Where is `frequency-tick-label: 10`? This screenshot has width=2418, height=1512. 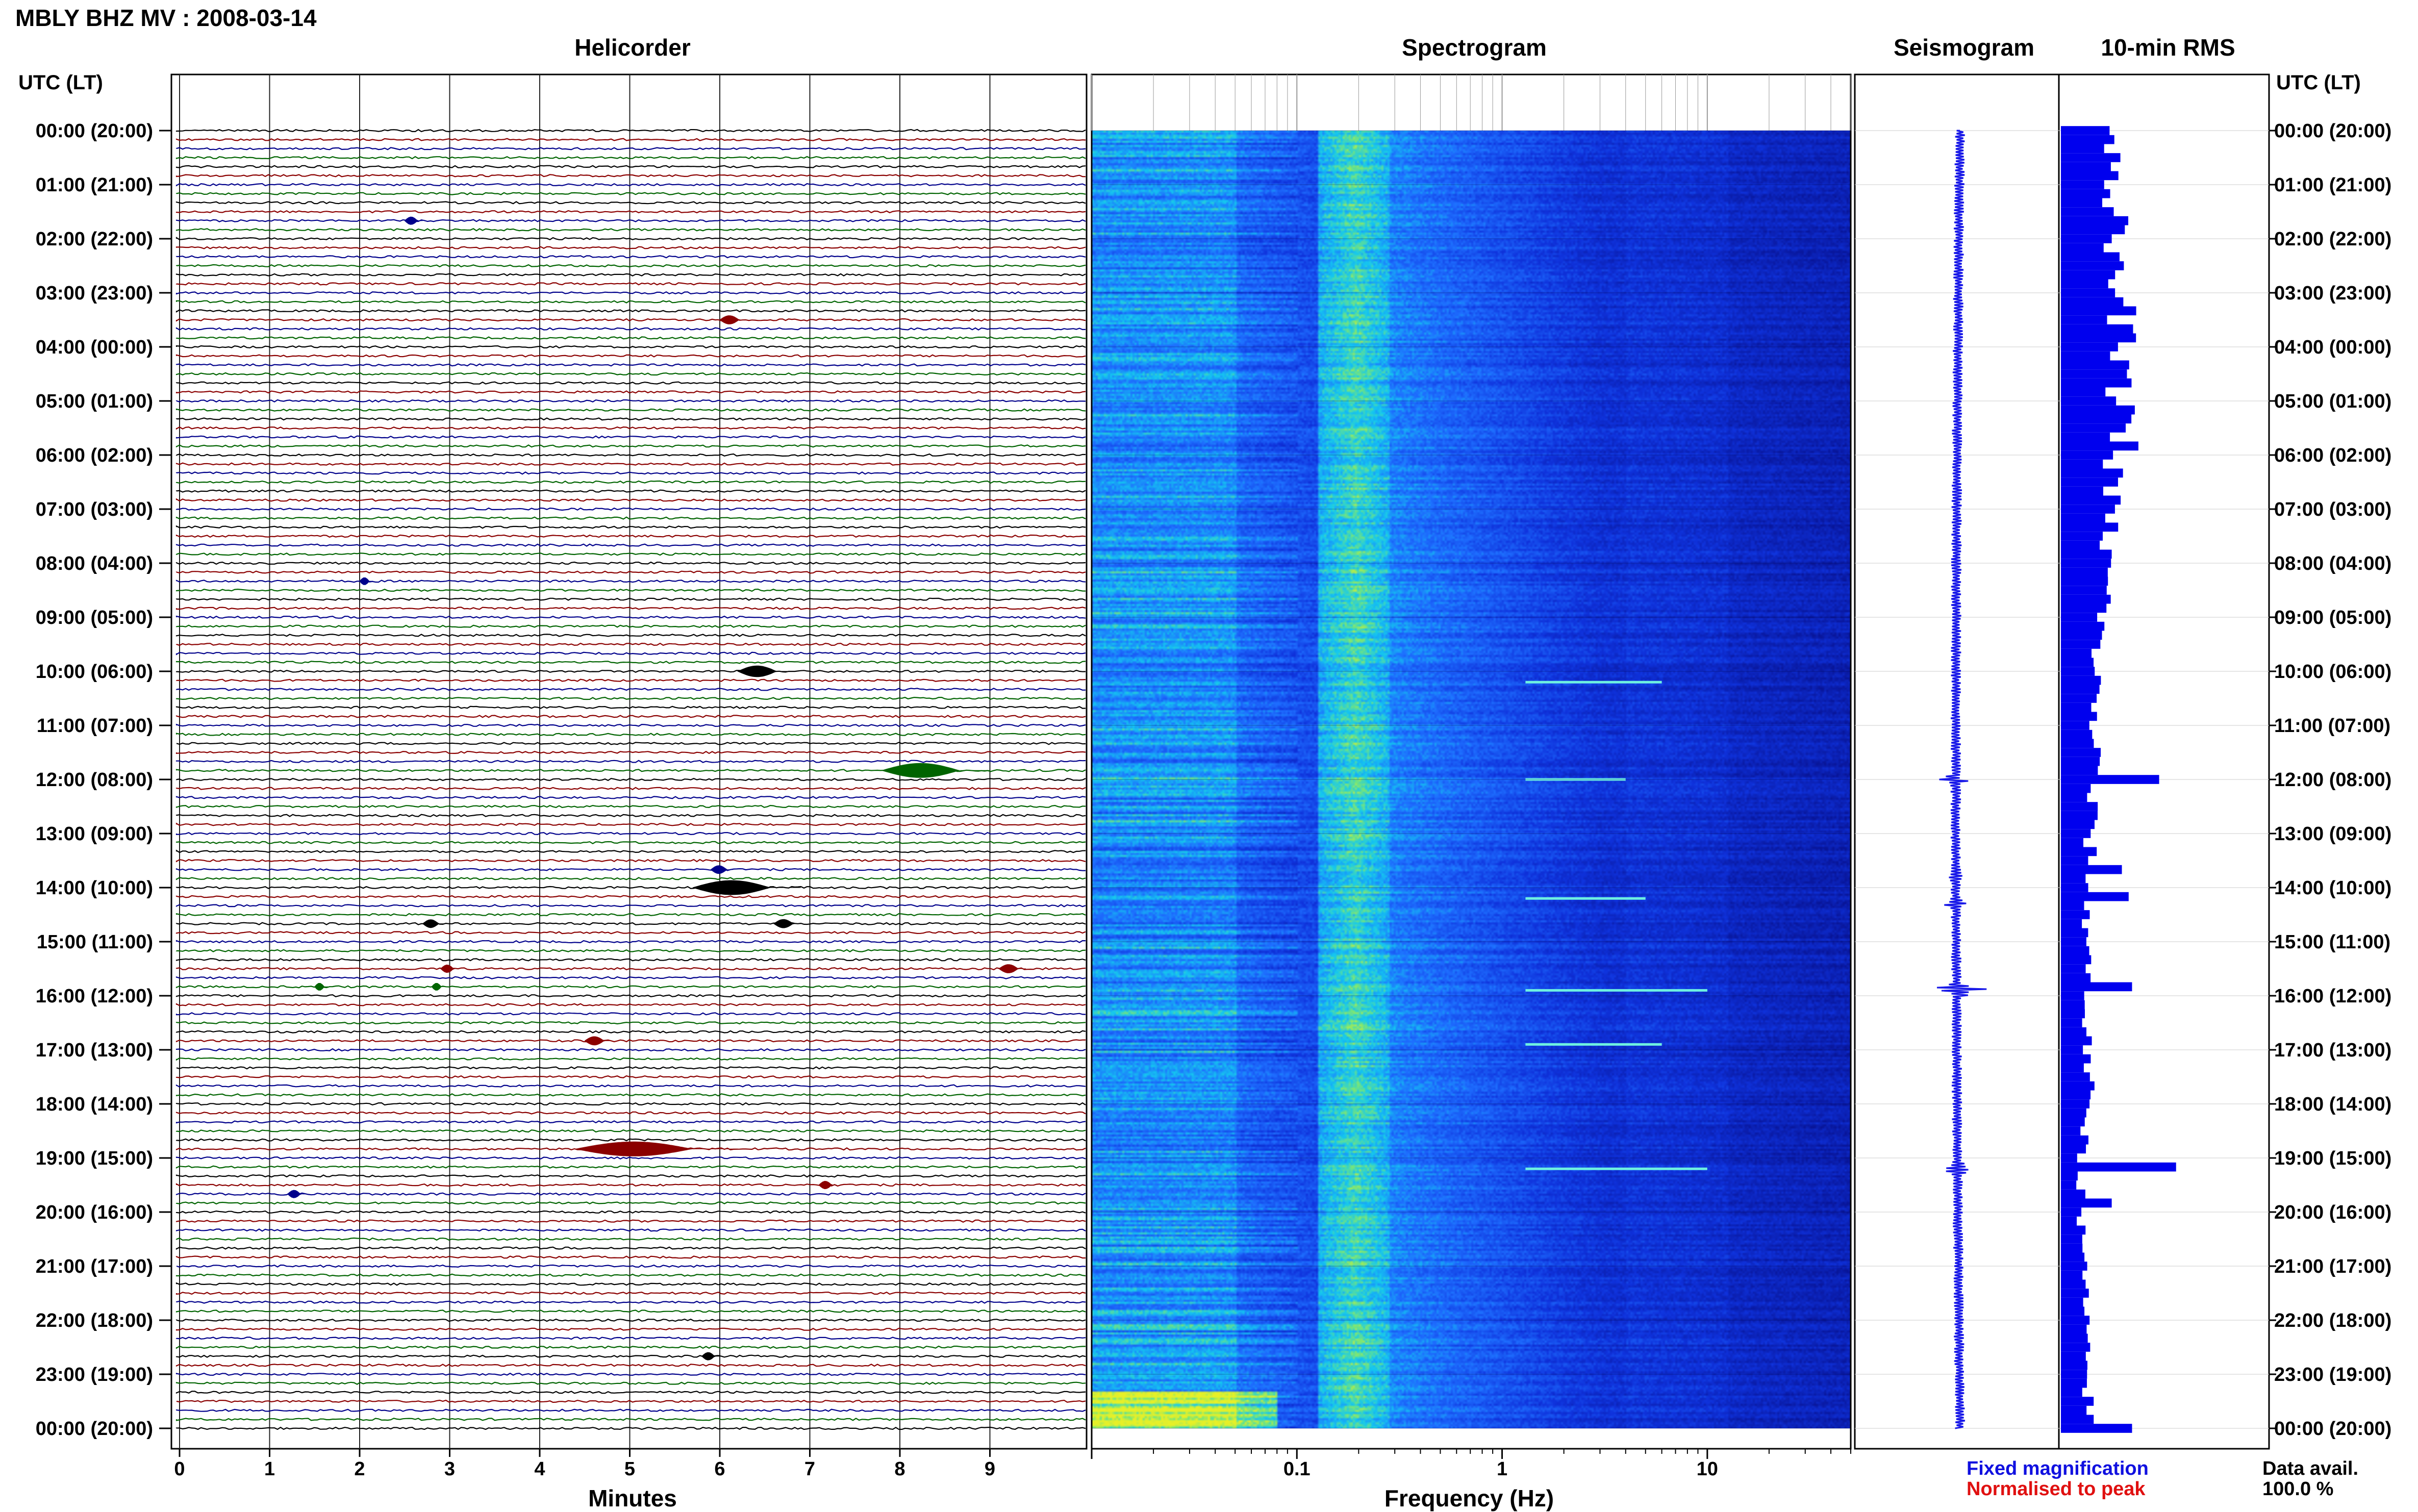 frequency-tick-label: 10 is located at coordinates (1708, 1469).